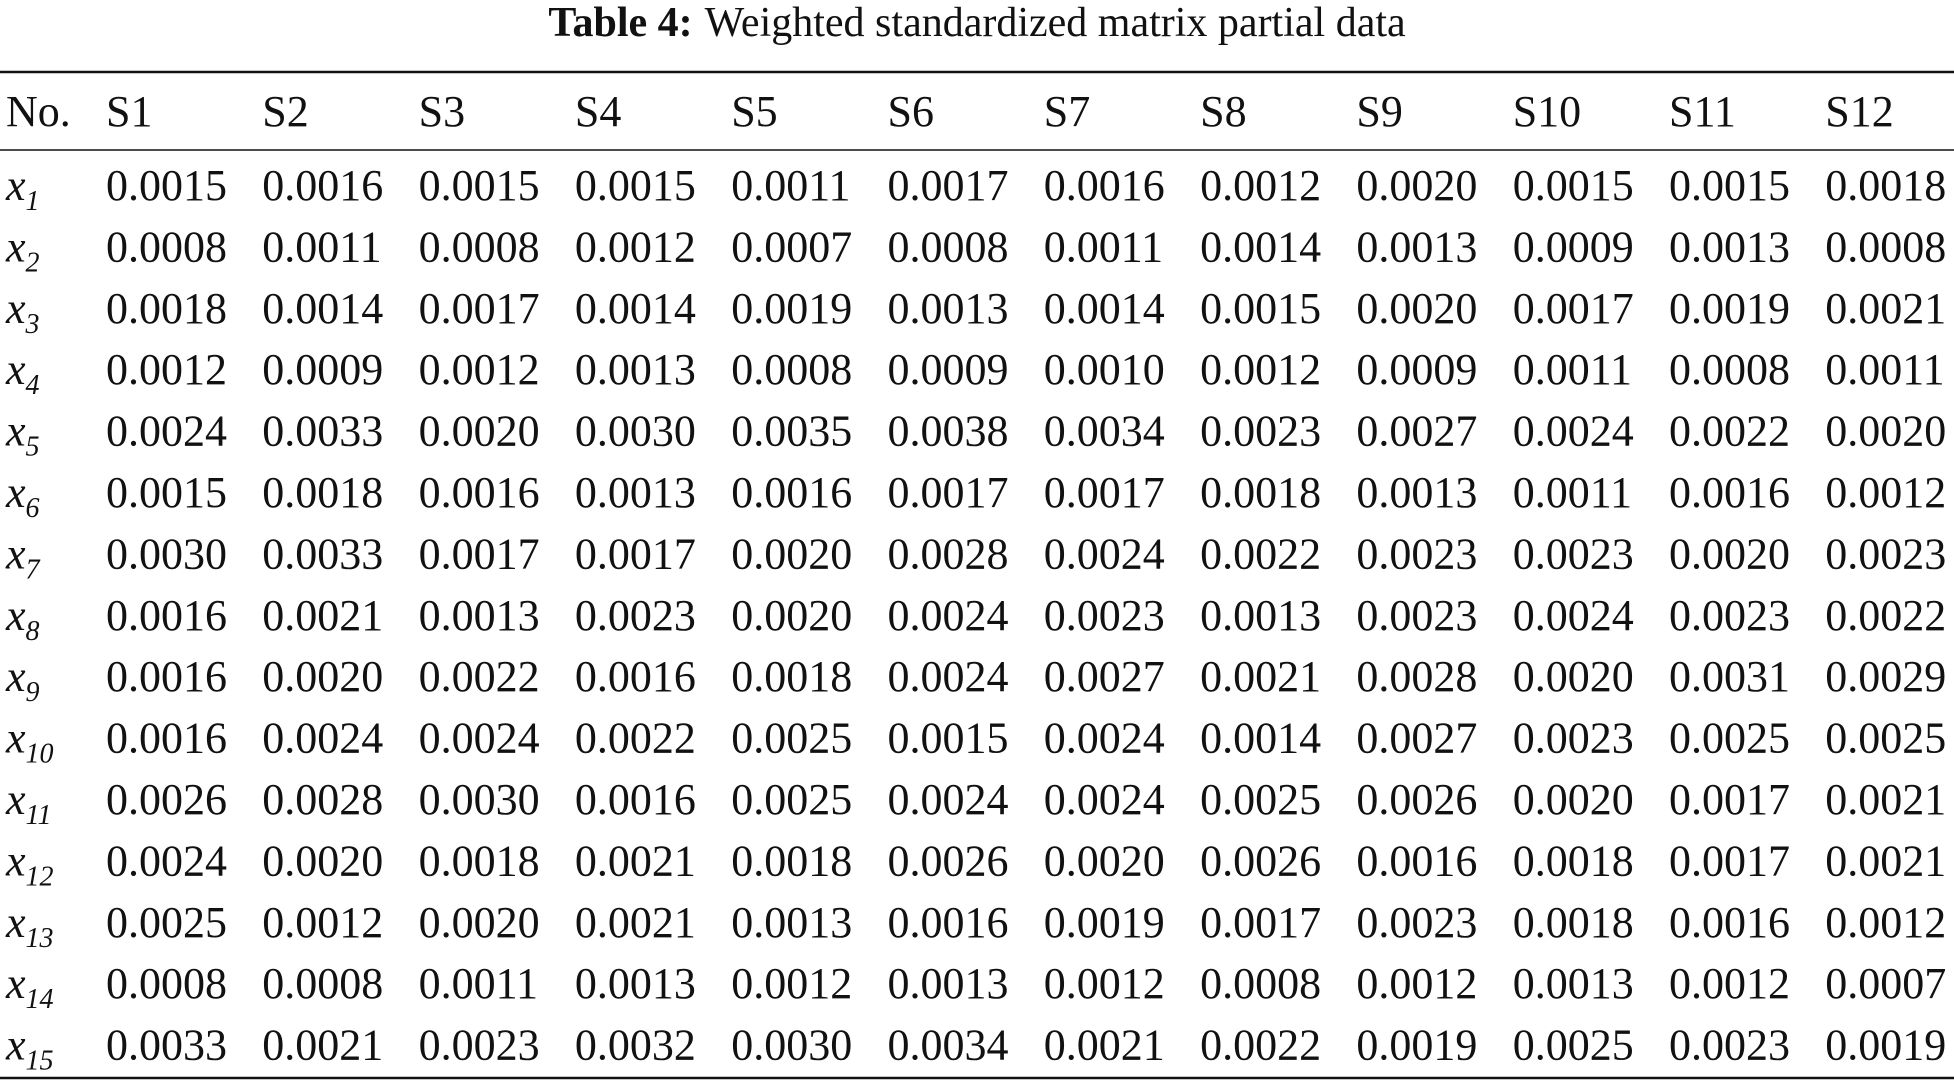 The image size is (1954, 1087). Describe the element at coordinates (33, 201) in the screenshot. I see `row-subscript: 1` at that location.